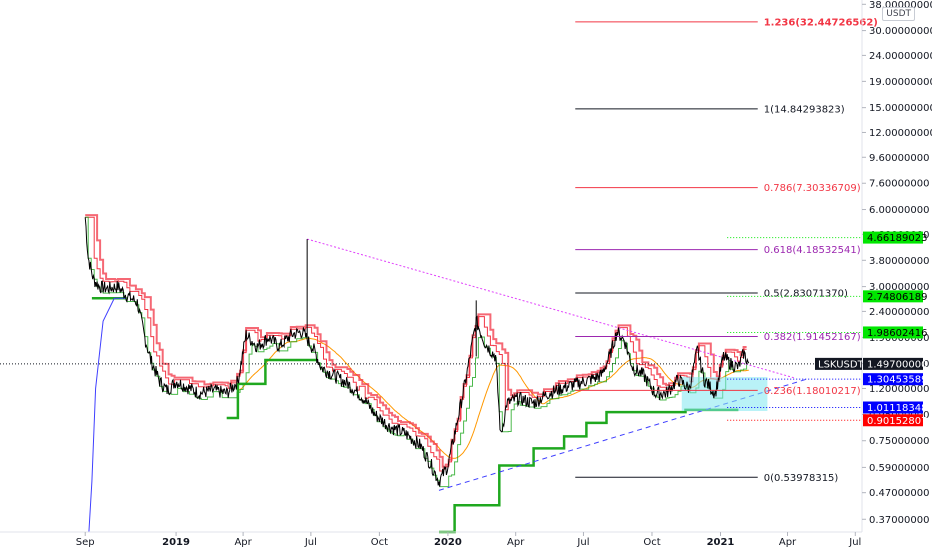 This screenshot has height=550, width=932. What do you see at coordinates (898, 14) in the screenshot?
I see `quote-unit-label: USDT` at bounding box center [898, 14].